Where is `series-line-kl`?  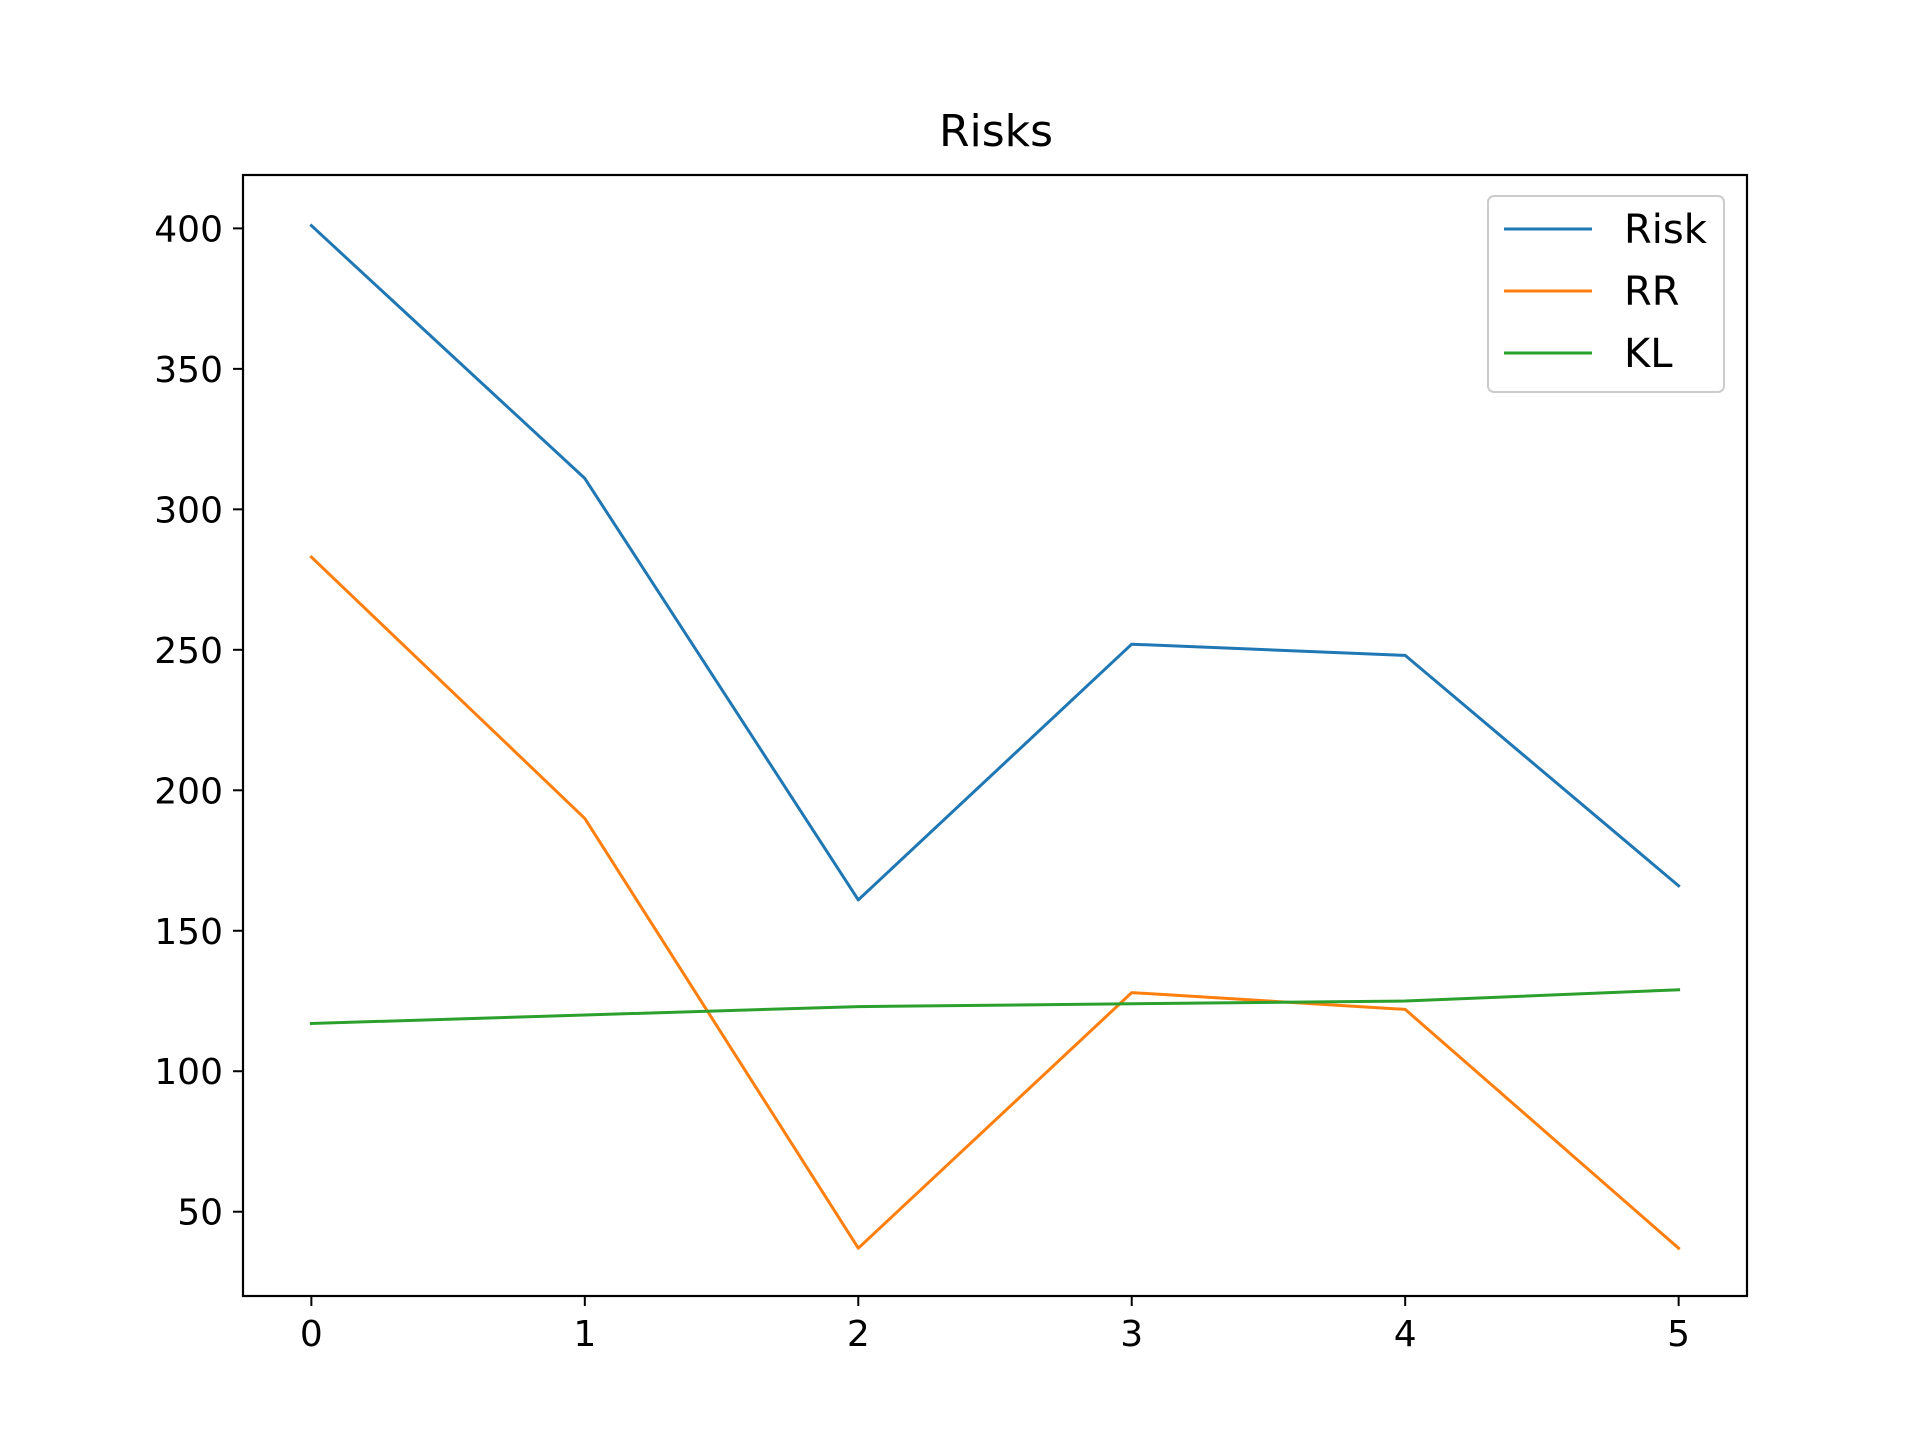
series-line-kl is located at coordinates (995, 1007).